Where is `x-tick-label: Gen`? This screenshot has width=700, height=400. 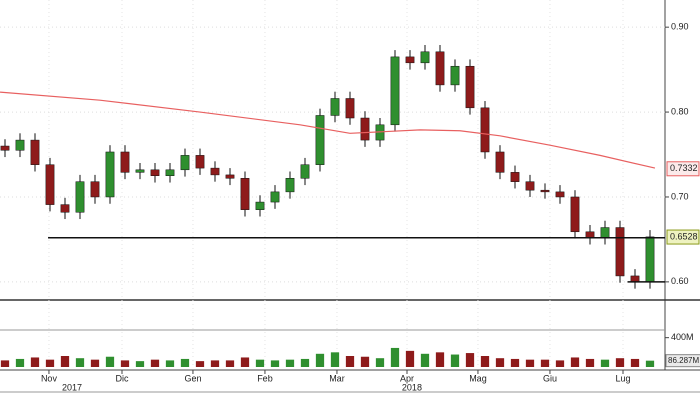 x-tick-label: Gen is located at coordinates (192, 378).